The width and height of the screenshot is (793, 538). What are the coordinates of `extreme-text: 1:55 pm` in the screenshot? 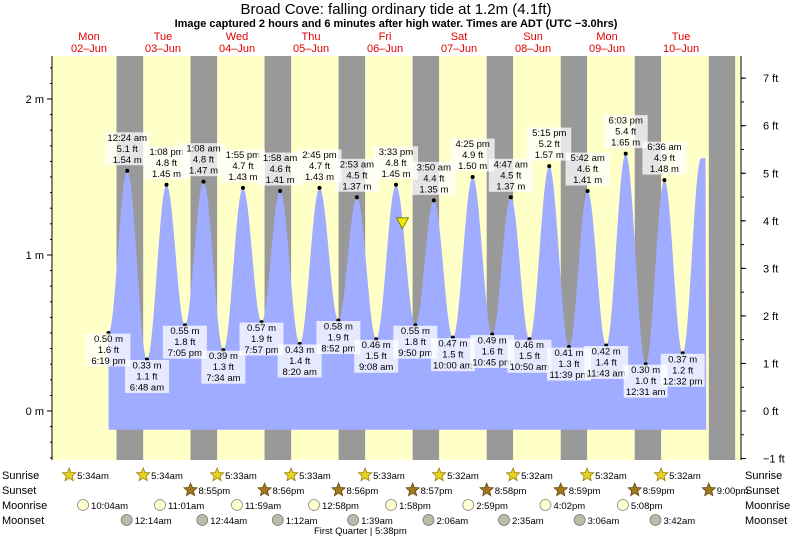 It's located at (243, 155).